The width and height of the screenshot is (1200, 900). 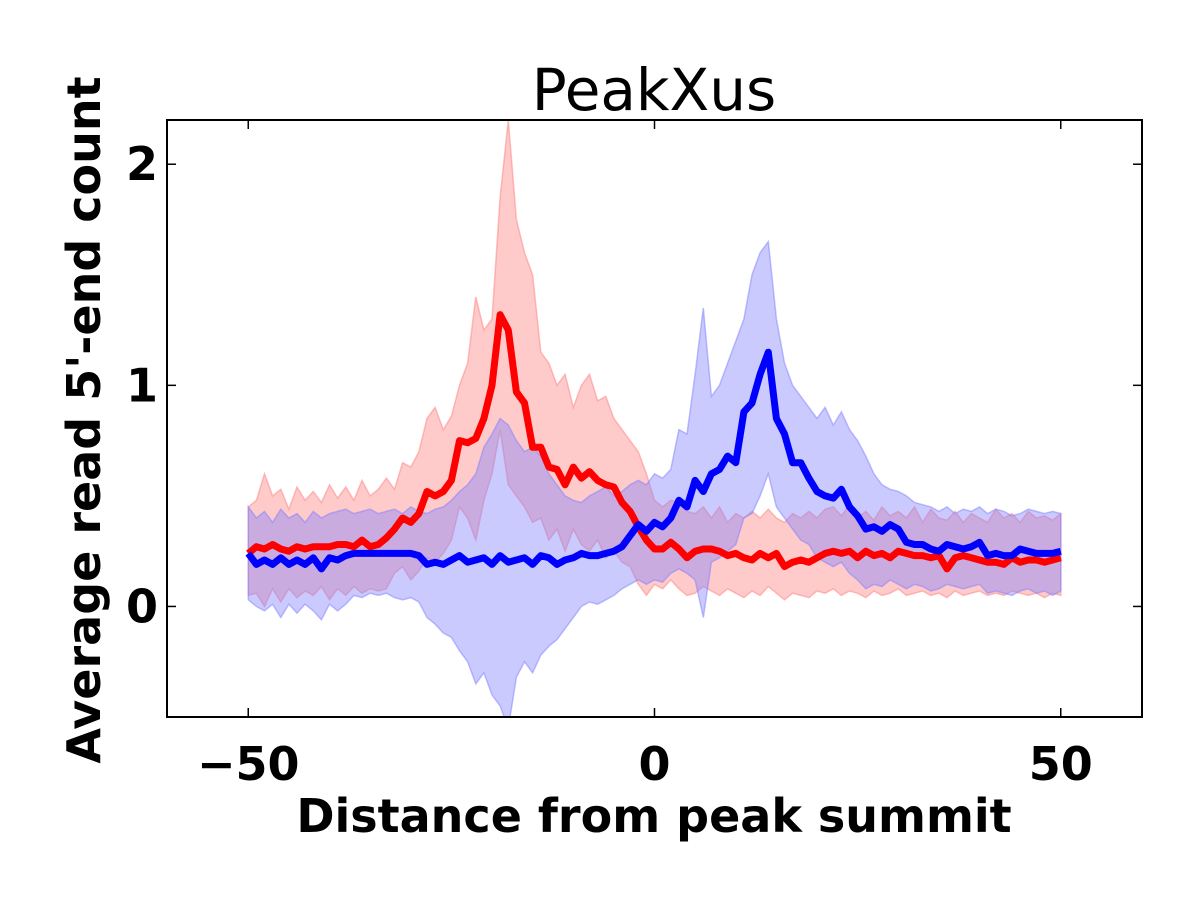 I want to click on x-axis-label: Distance from peak summit, so click(x=653, y=816).